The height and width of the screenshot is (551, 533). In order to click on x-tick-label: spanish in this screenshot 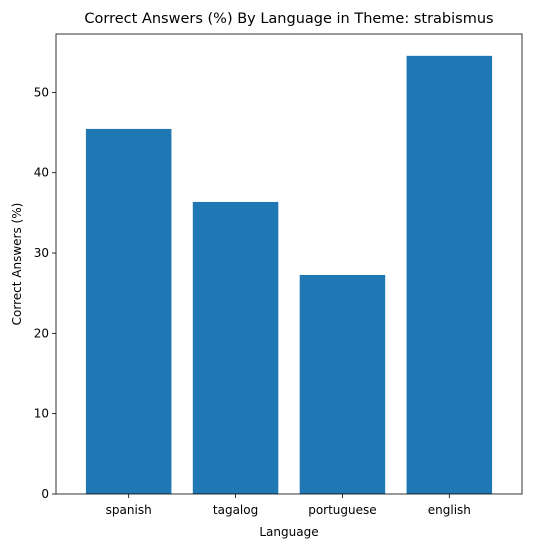, I will do `click(129, 510)`.